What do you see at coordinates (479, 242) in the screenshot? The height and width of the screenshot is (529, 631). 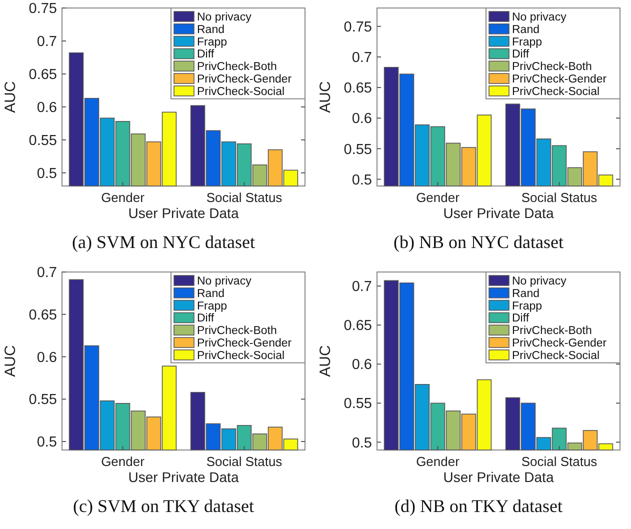 I see `text: (b) NB on NYC dataset` at bounding box center [479, 242].